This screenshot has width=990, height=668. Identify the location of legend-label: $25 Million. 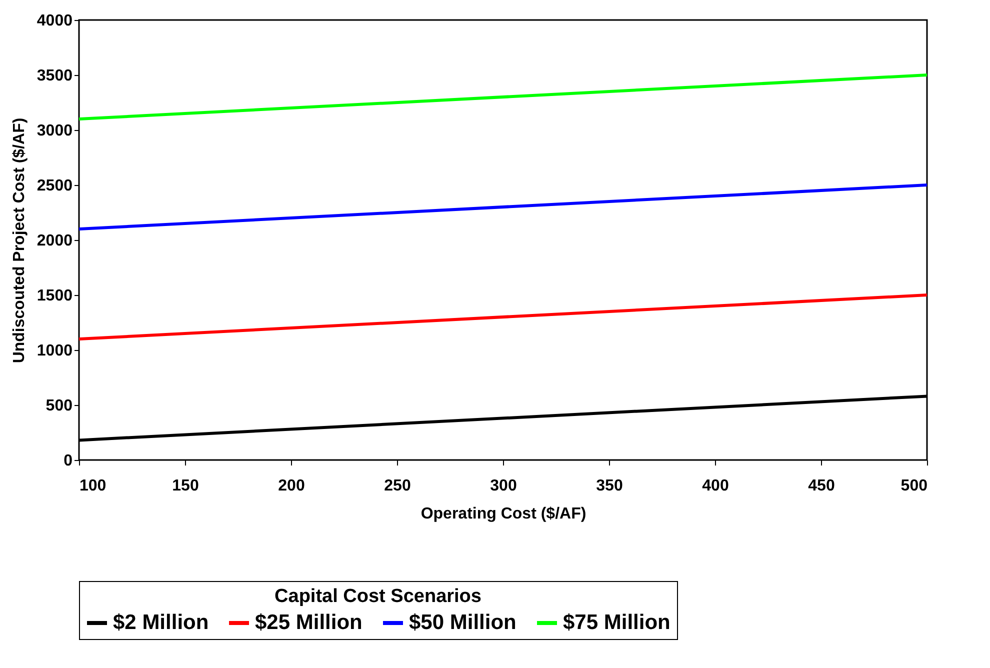
(308, 622).